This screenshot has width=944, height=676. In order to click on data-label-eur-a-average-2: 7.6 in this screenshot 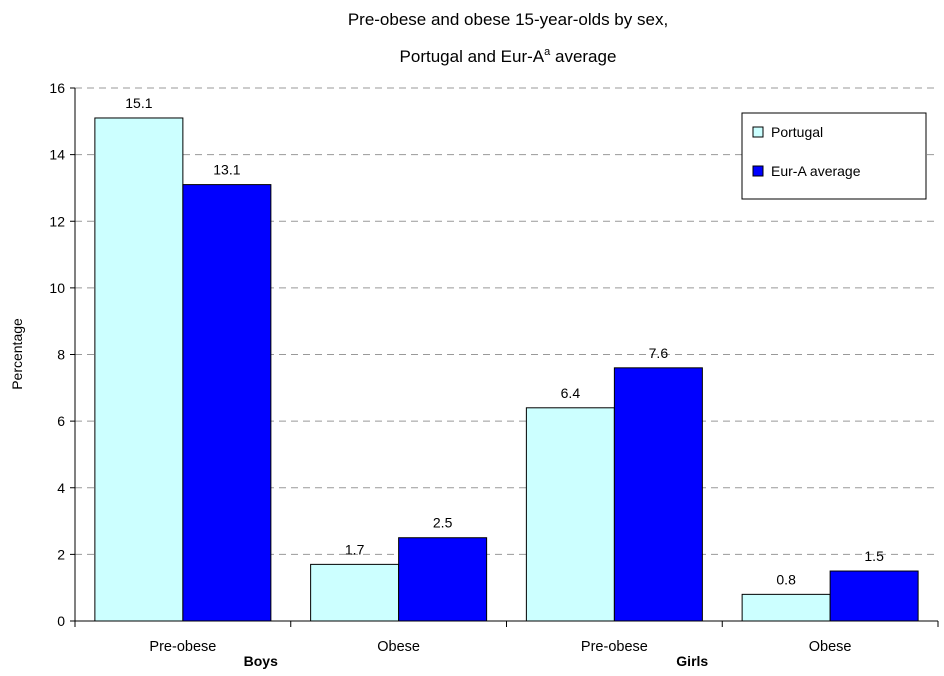, I will do `click(659, 353)`.